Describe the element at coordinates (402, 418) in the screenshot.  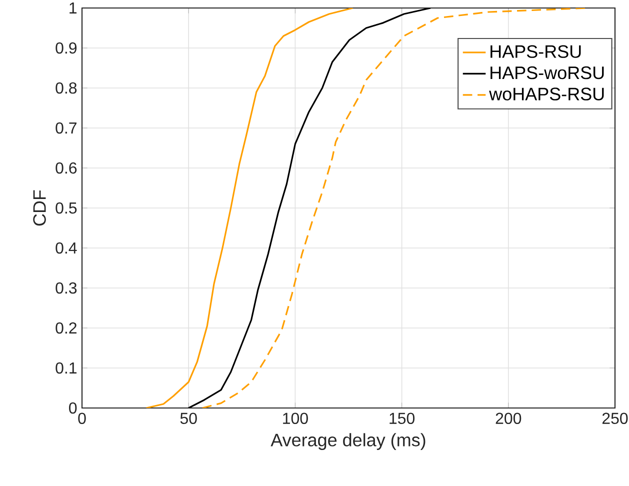
I see `x-tick-label: 150` at that location.